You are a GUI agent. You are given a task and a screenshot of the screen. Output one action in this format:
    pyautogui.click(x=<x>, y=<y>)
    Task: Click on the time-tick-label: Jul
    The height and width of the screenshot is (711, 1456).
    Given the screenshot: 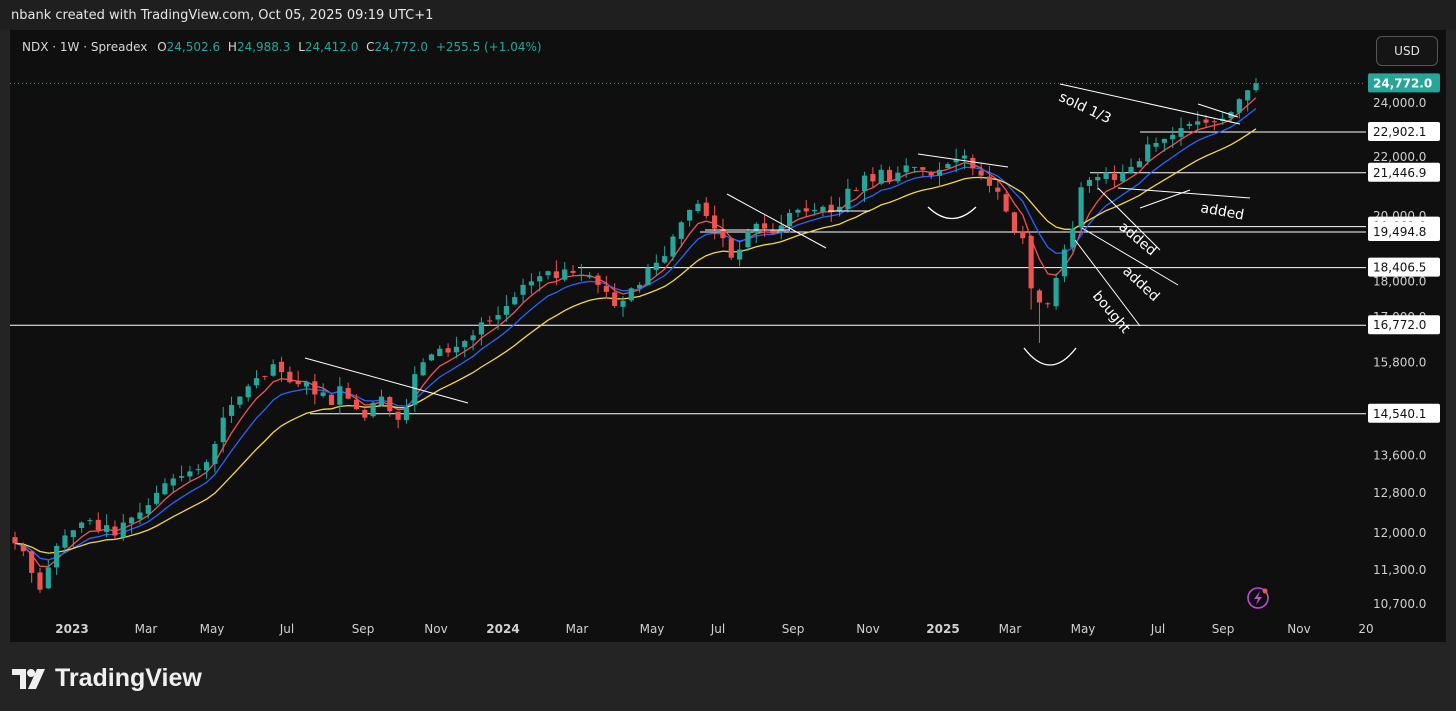 What is the action you would take?
    pyautogui.click(x=1157, y=629)
    